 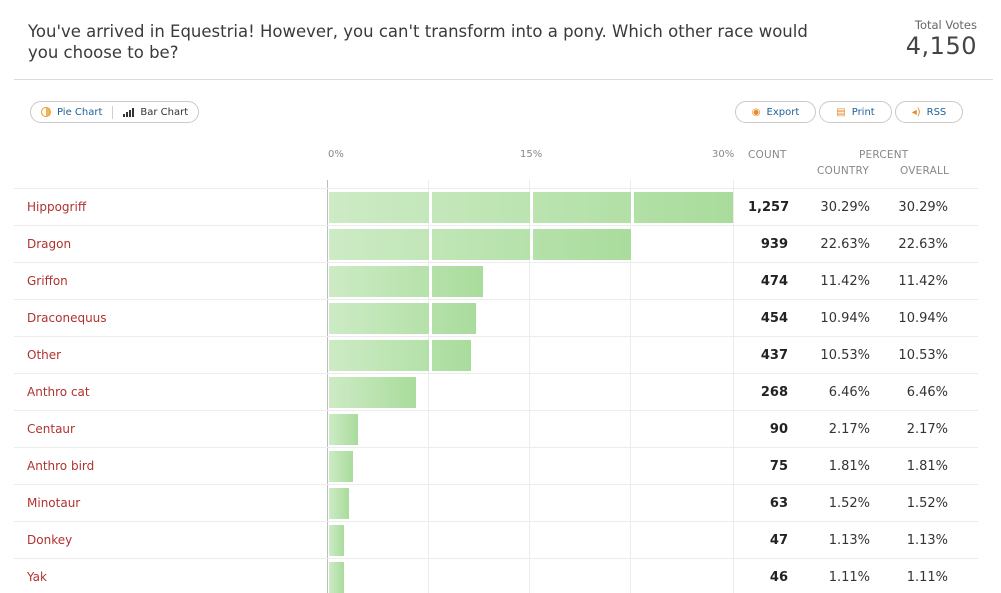 What do you see at coordinates (67, 318) in the screenshot?
I see `option-label: Draconequus` at bounding box center [67, 318].